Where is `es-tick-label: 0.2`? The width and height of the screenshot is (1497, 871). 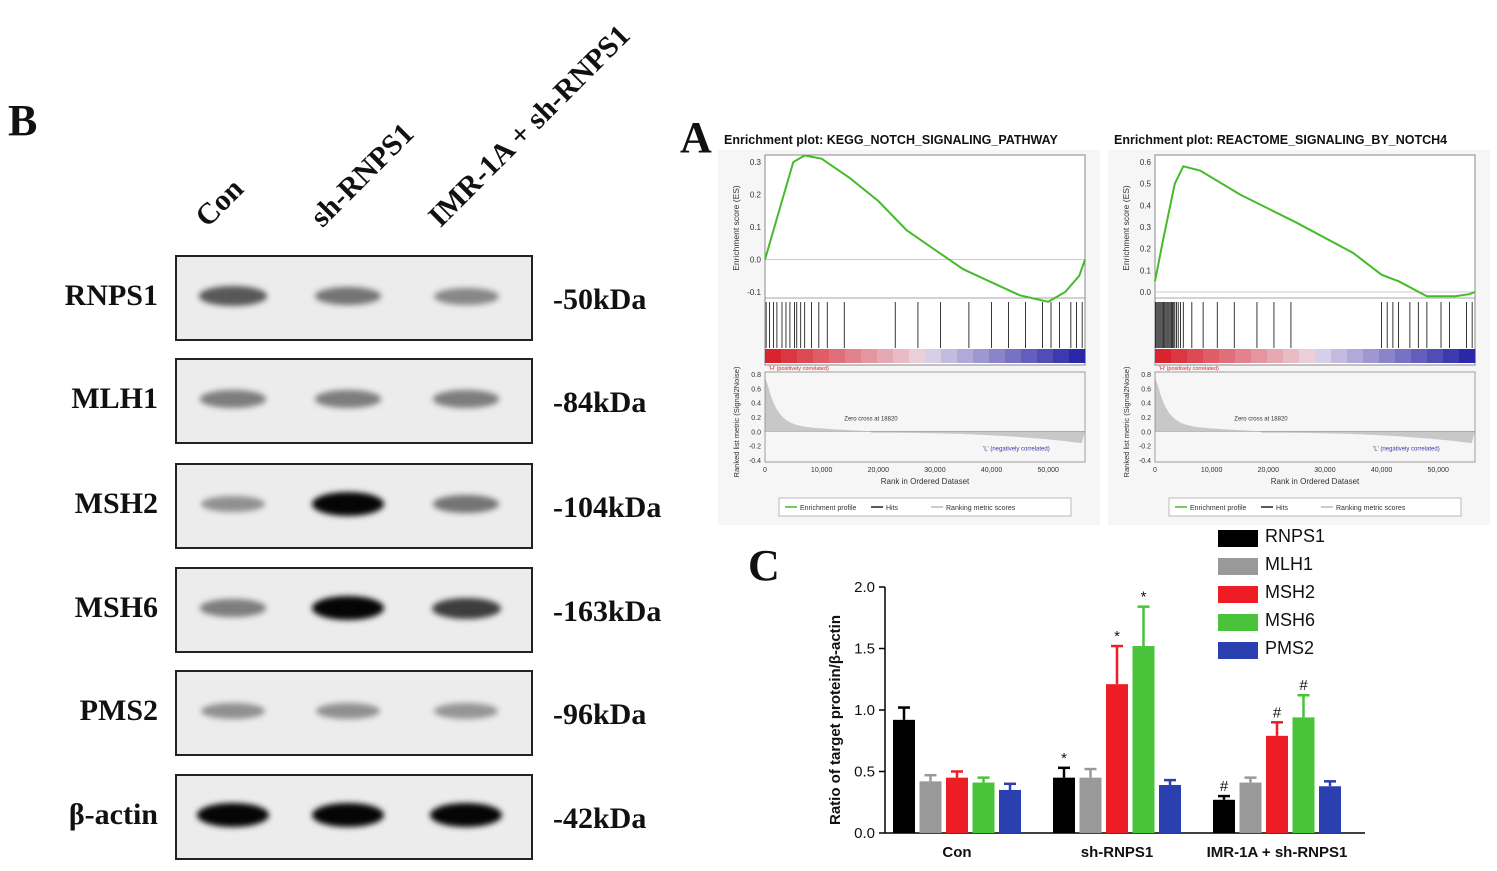
es-tick-label: 0.2 is located at coordinates (756, 195).